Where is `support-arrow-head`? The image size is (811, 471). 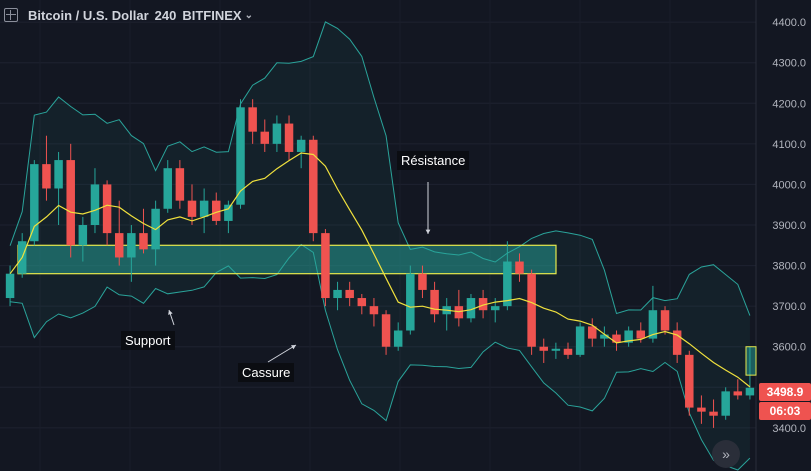 support-arrow-head is located at coordinates (170, 312).